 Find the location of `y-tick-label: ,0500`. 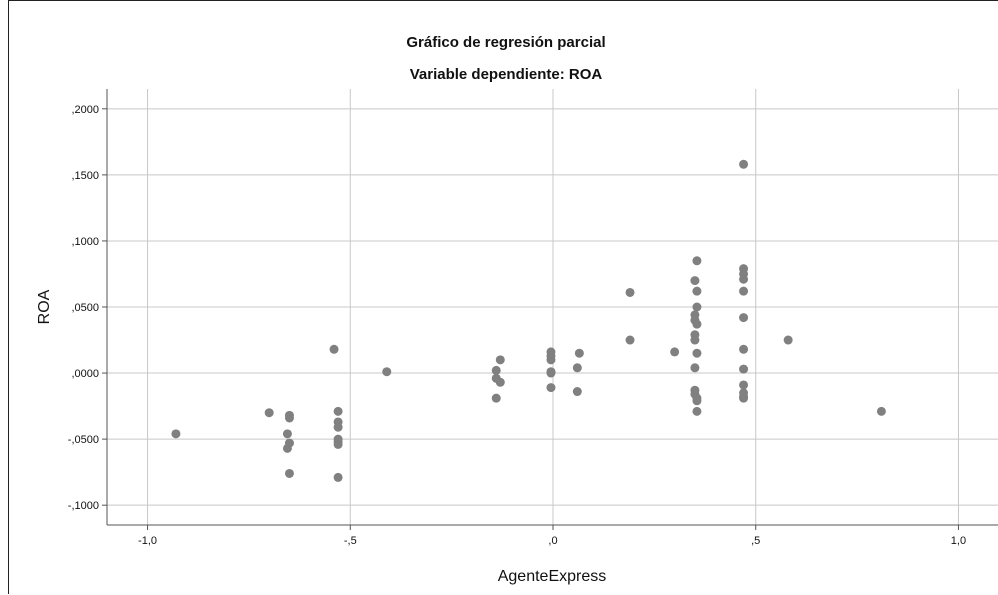

y-tick-label: ,0500 is located at coordinates (85, 308).